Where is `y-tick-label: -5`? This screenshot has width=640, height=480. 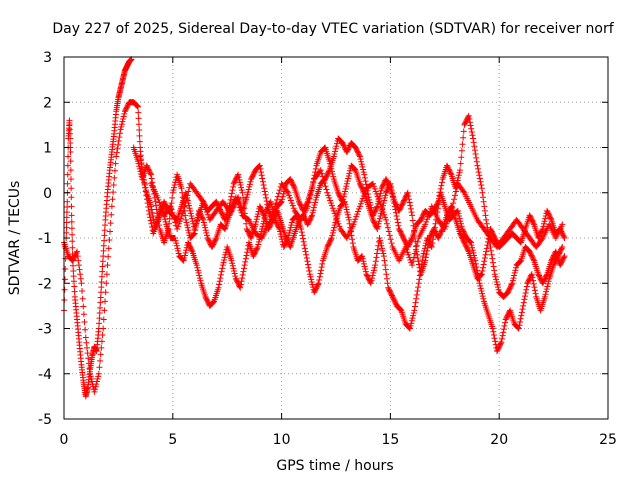
y-tick-label: -5 is located at coordinates (45, 420).